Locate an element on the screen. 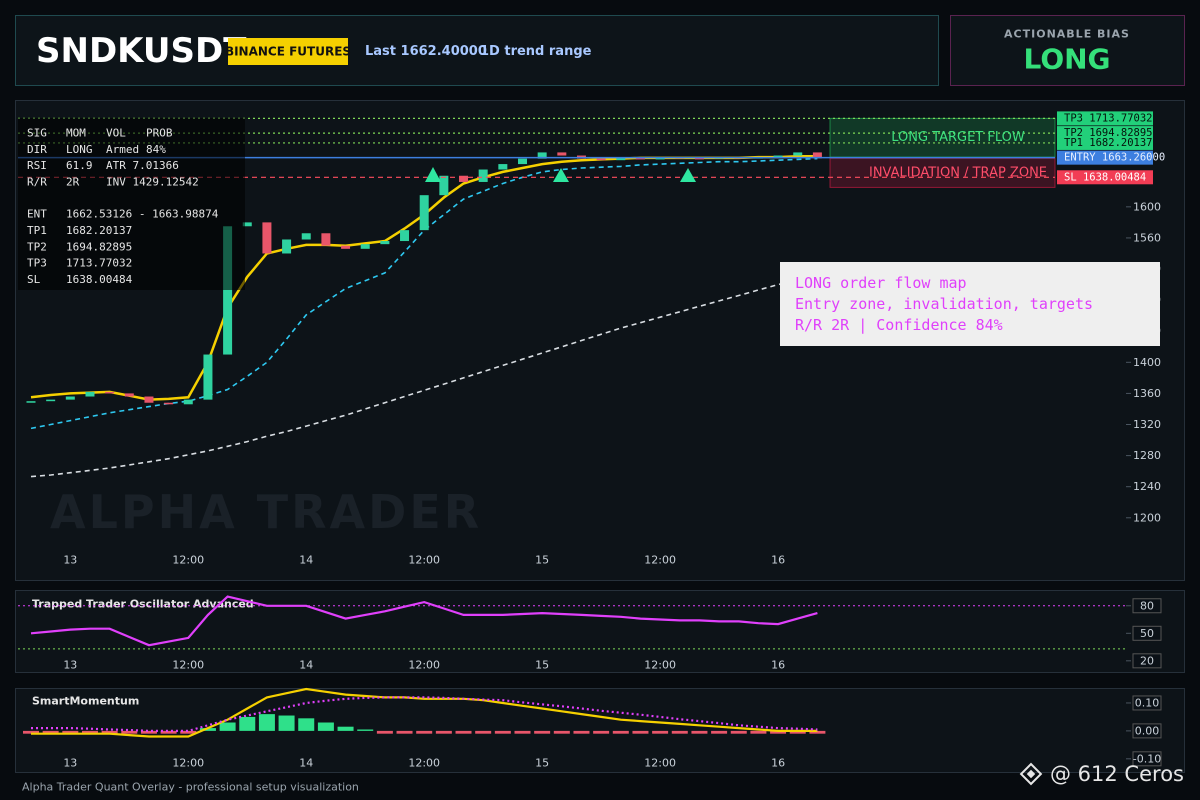 The width and height of the screenshot is (1200, 800). panel-title: Trapped Trader Oscillator Advanced is located at coordinates (143, 604).